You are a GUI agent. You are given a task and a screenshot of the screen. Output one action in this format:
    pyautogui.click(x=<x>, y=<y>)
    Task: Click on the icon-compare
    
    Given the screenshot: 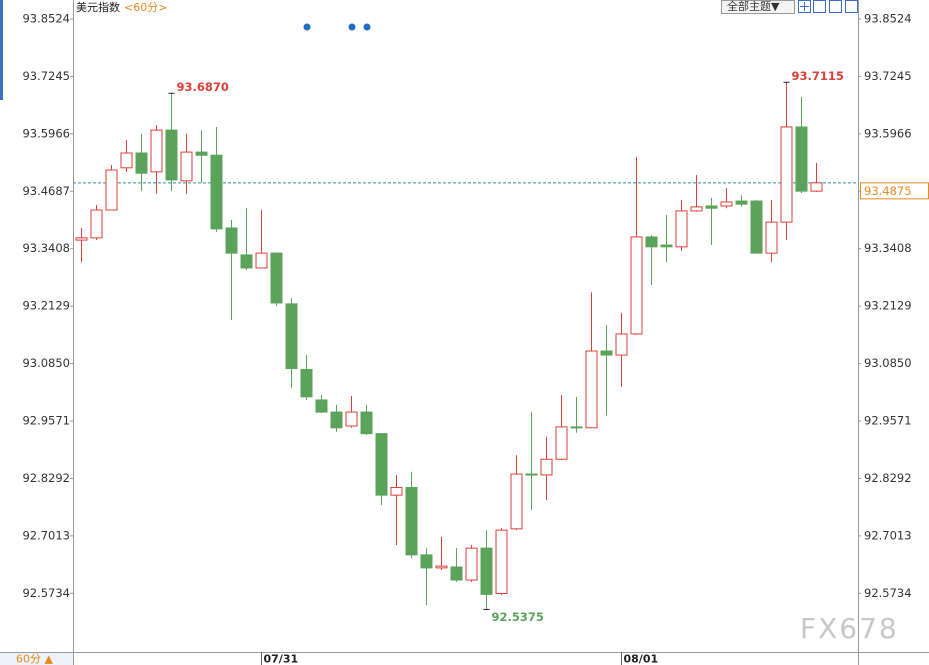 What is the action you would take?
    pyautogui.click(x=851, y=6)
    